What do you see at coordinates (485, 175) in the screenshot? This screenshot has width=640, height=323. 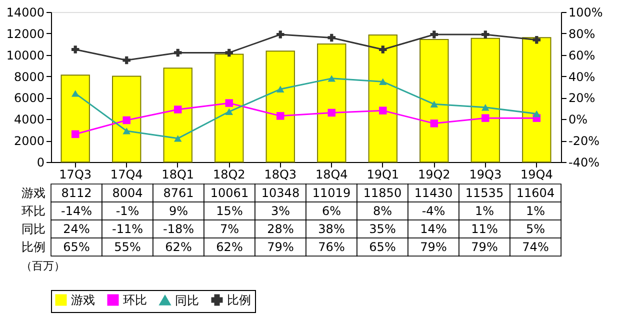 I see `x-tick-label: 19Q3` at bounding box center [485, 175].